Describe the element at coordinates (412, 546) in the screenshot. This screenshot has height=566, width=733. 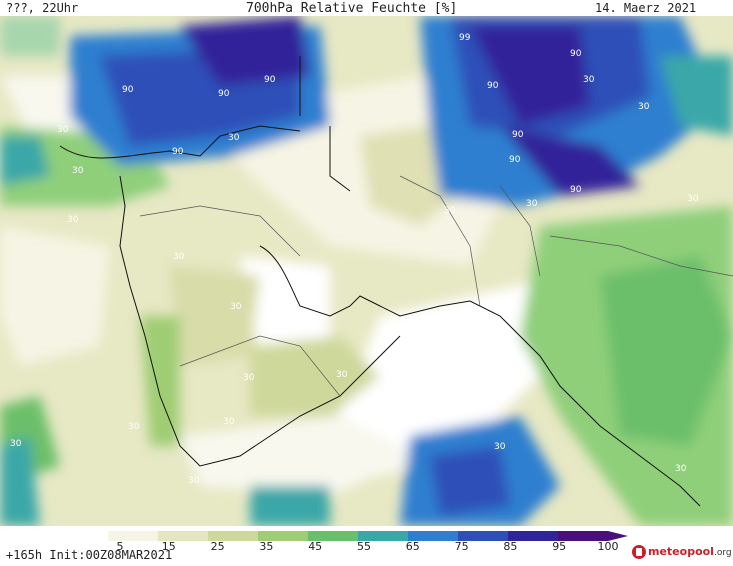
I see `color-scale-tick: 65` at that location.